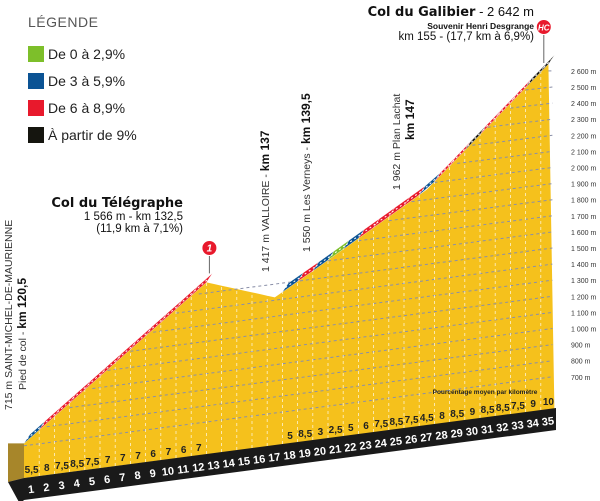 The image size is (600, 501). I want to click on km-label: 30, so click(472, 431).